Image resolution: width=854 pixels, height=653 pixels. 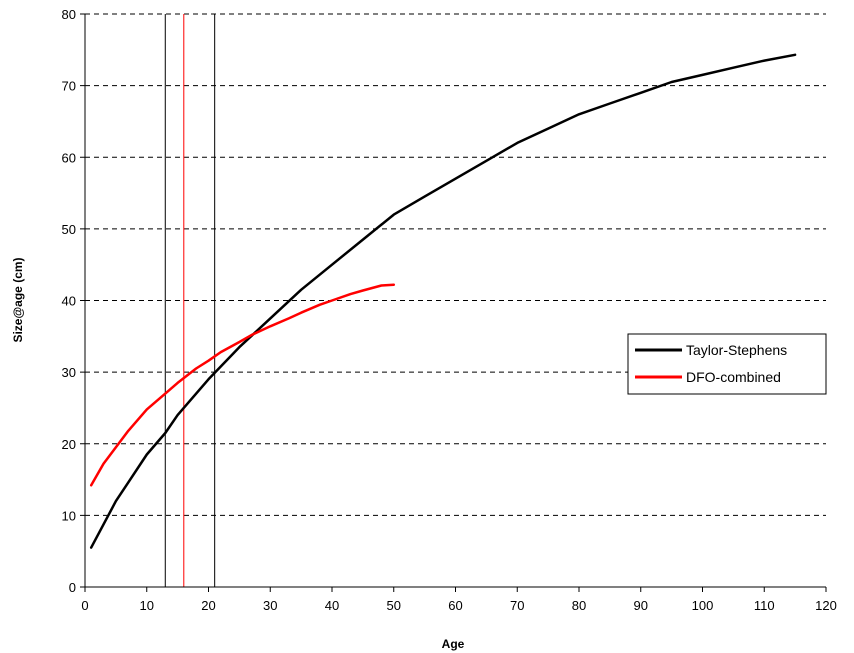 What do you see at coordinates (736, 350) in the screenshot?
I see `legend-label-taylor-stephens: Taylor-Stephens` at bounding box center [736, 350].